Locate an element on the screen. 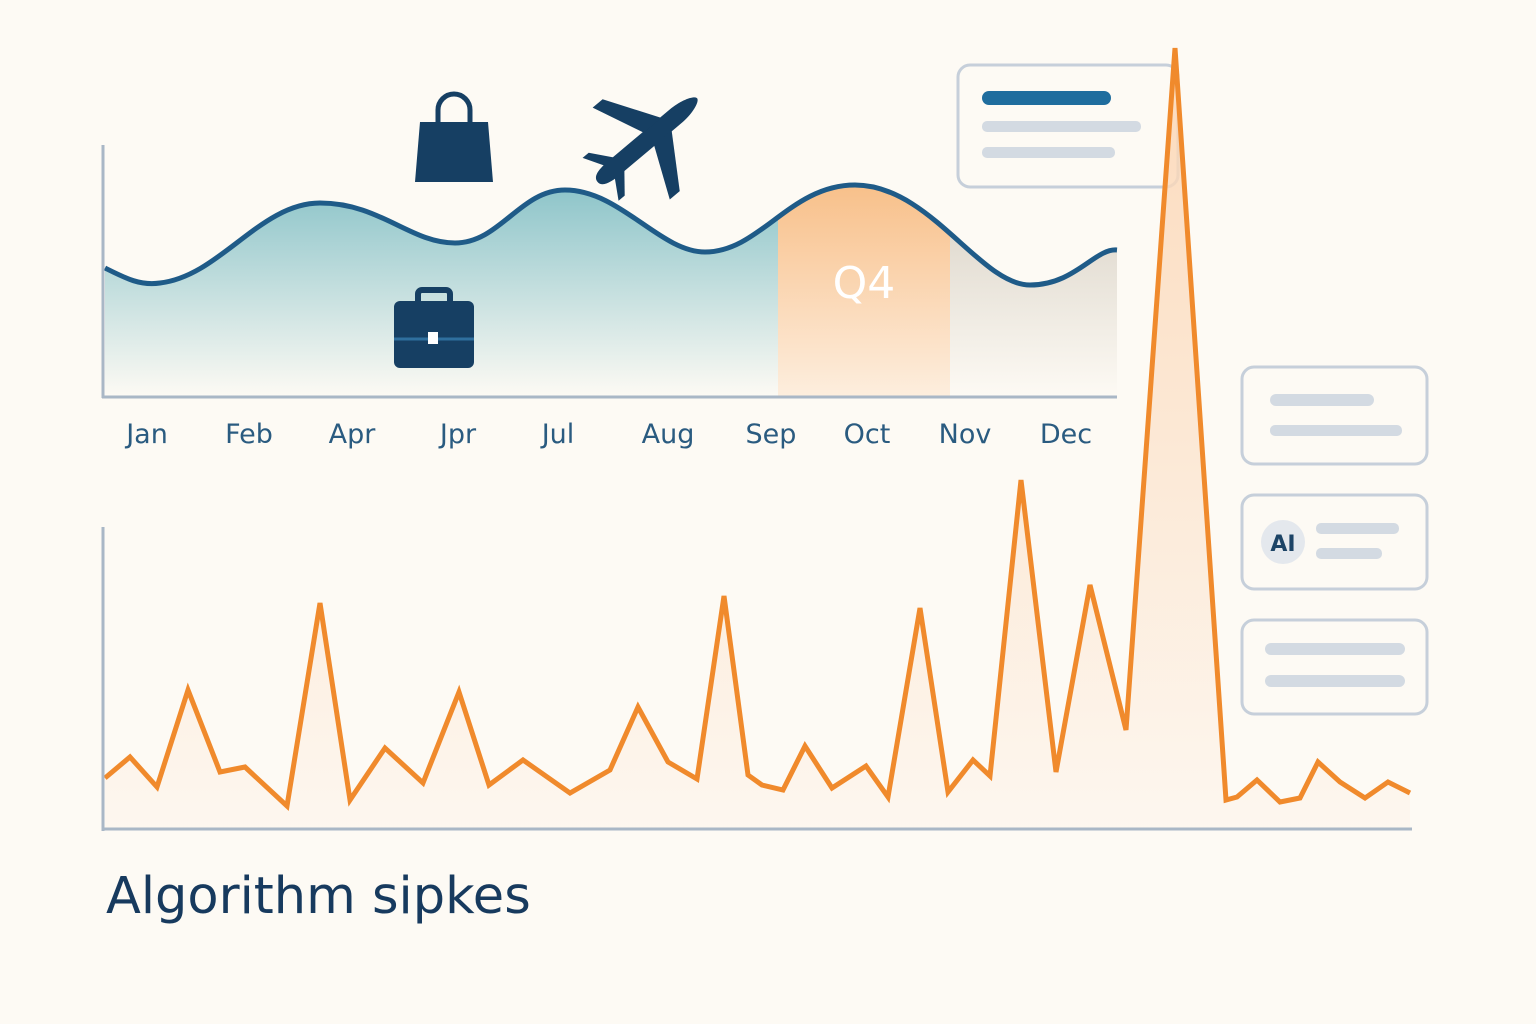  month-label: Jul is located at coordinates (557, 434).